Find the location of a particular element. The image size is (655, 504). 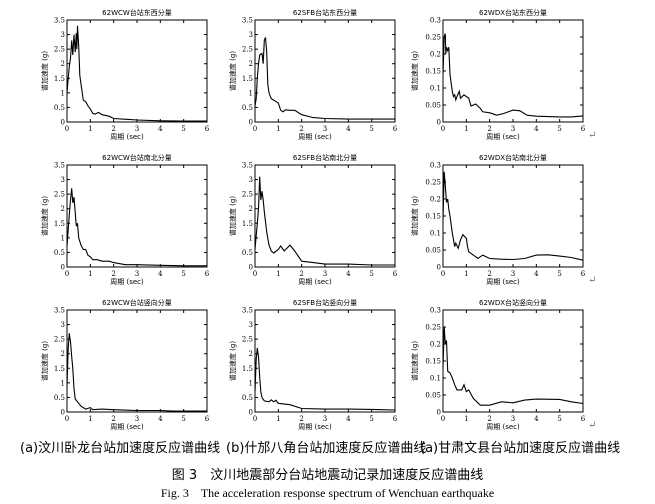

x-tick-label: 5 is located at coordinates (371, 419).